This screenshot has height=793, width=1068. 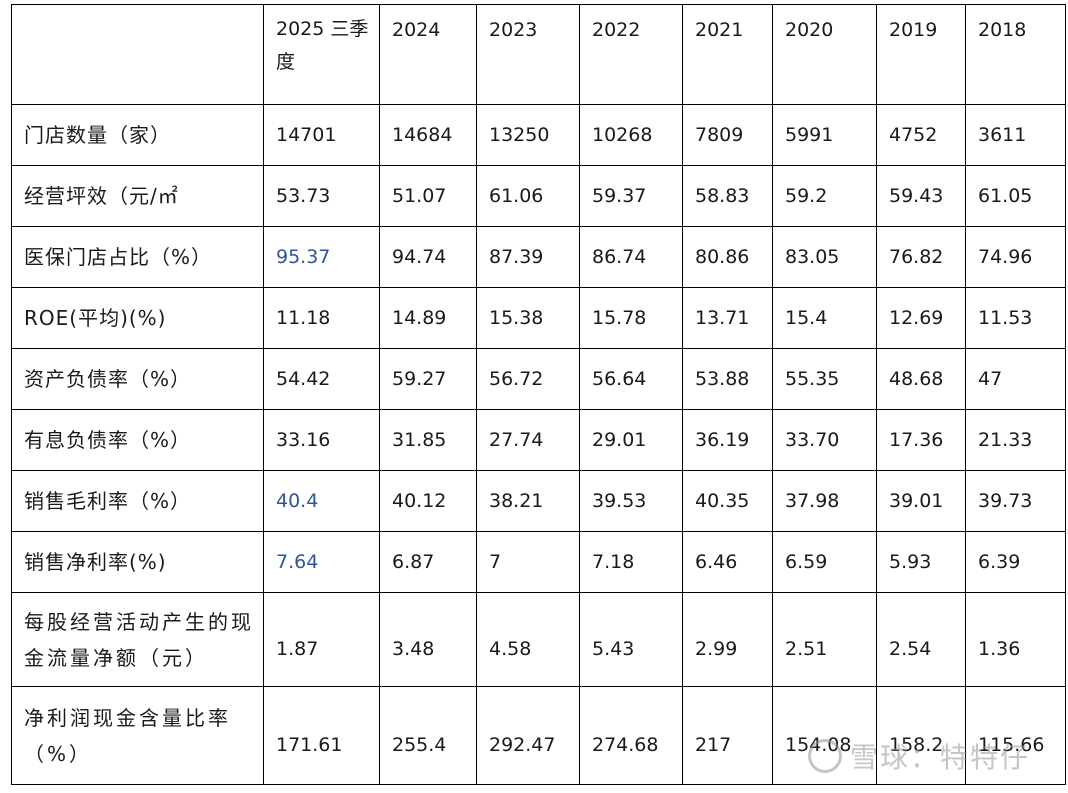 What do you see at coordinates (1015, 54) in the screenshot?
I see `year-header: 2018` at bounding box center [1015, 54].